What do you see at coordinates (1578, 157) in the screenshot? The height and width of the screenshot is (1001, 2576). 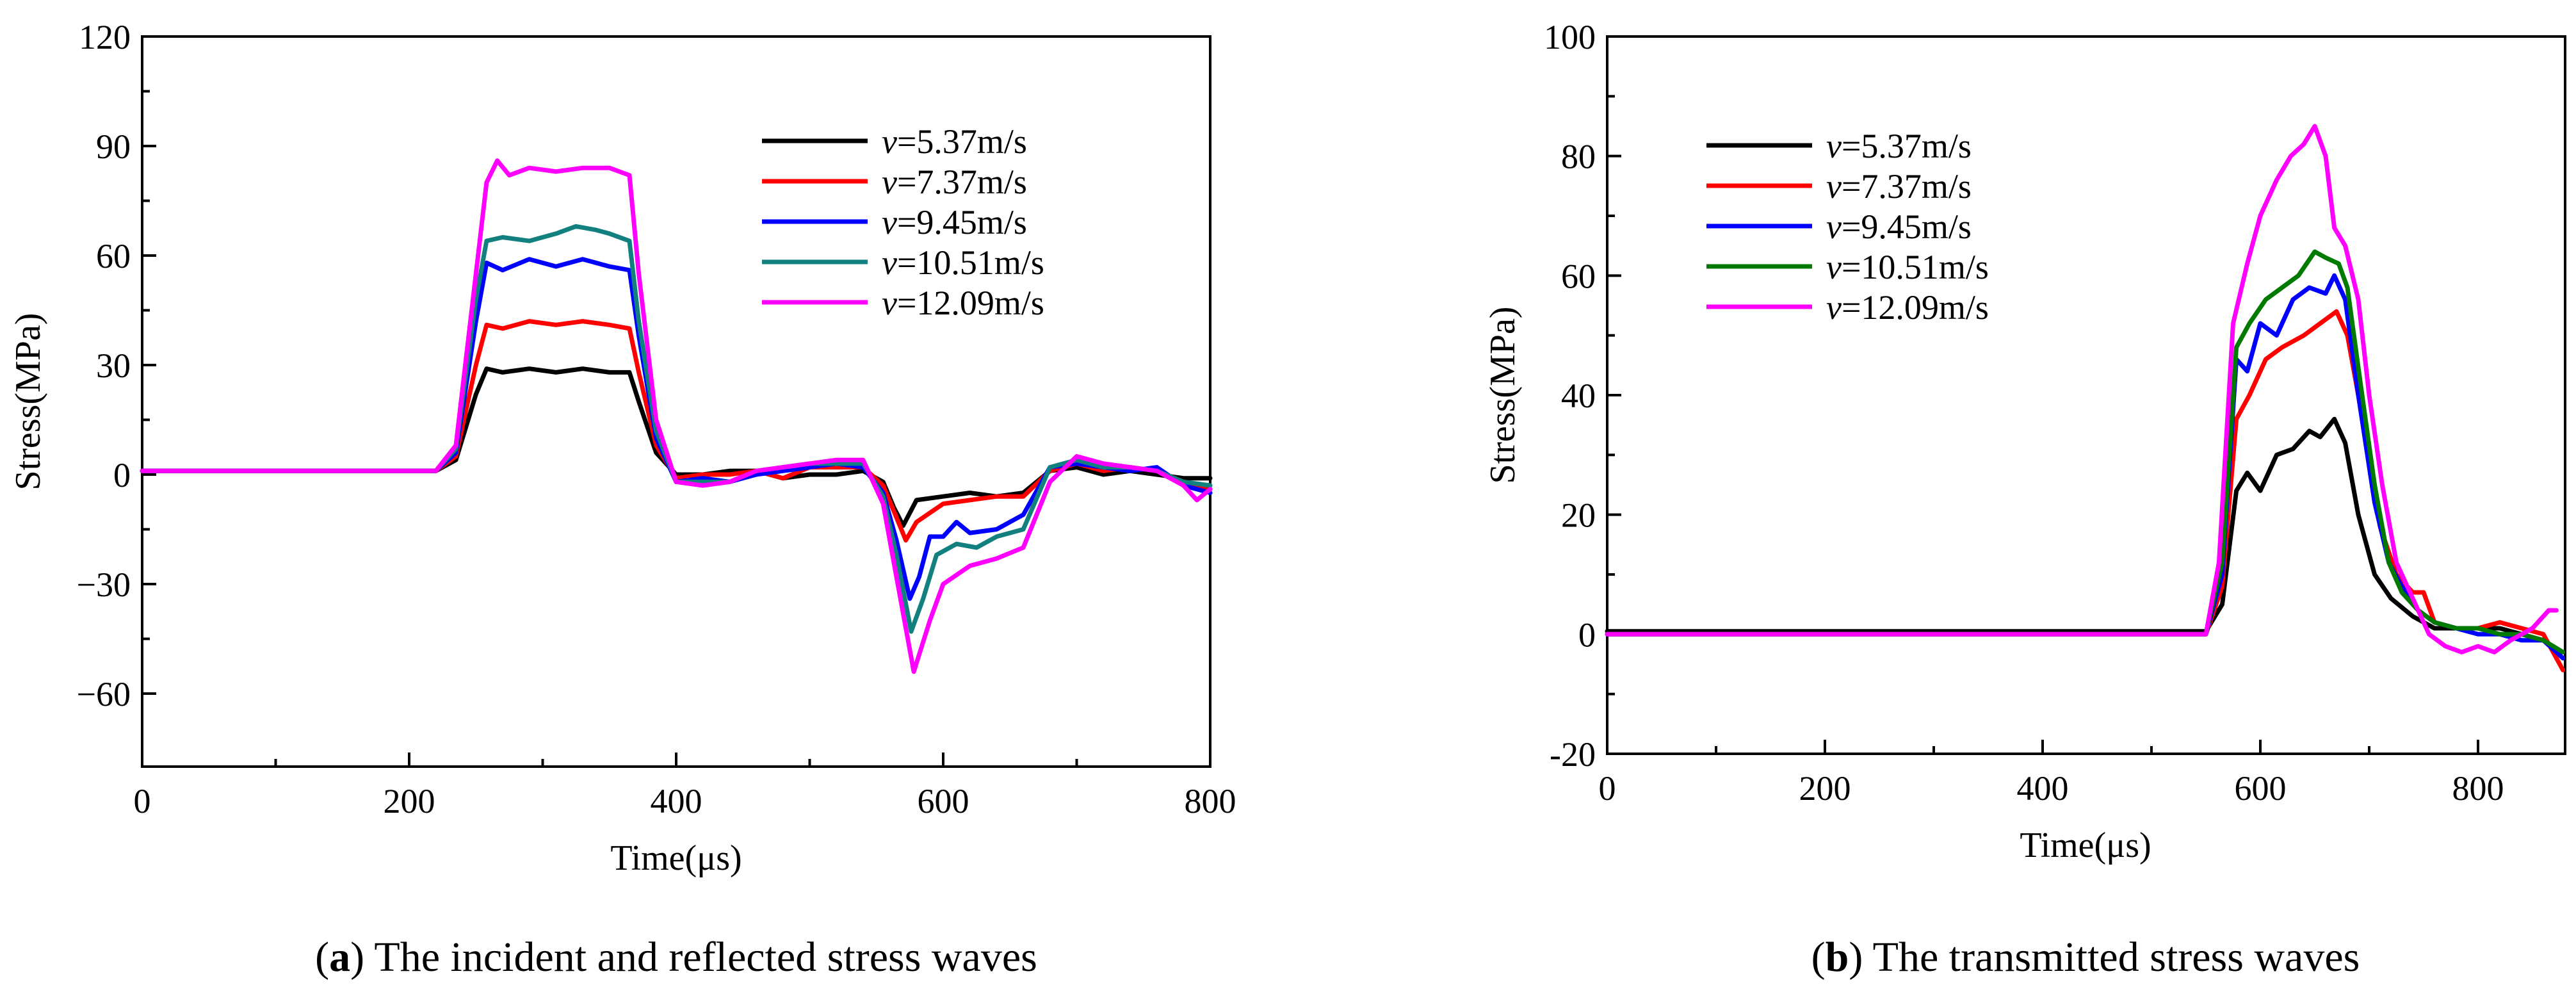 I see `panel-b-y-tick-label: 80` at bounding box center [1578, 157].